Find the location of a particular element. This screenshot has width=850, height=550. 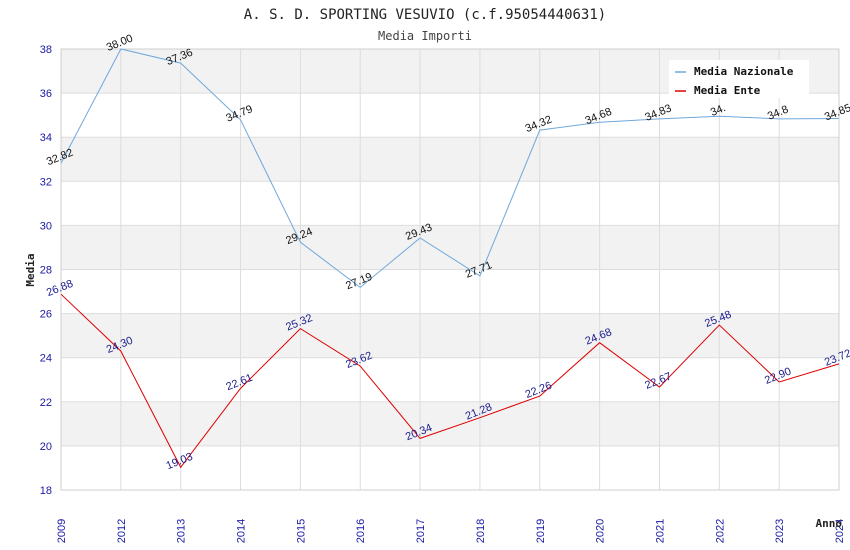

x-tick-label: 2013 is located at coordinates (182, 531).